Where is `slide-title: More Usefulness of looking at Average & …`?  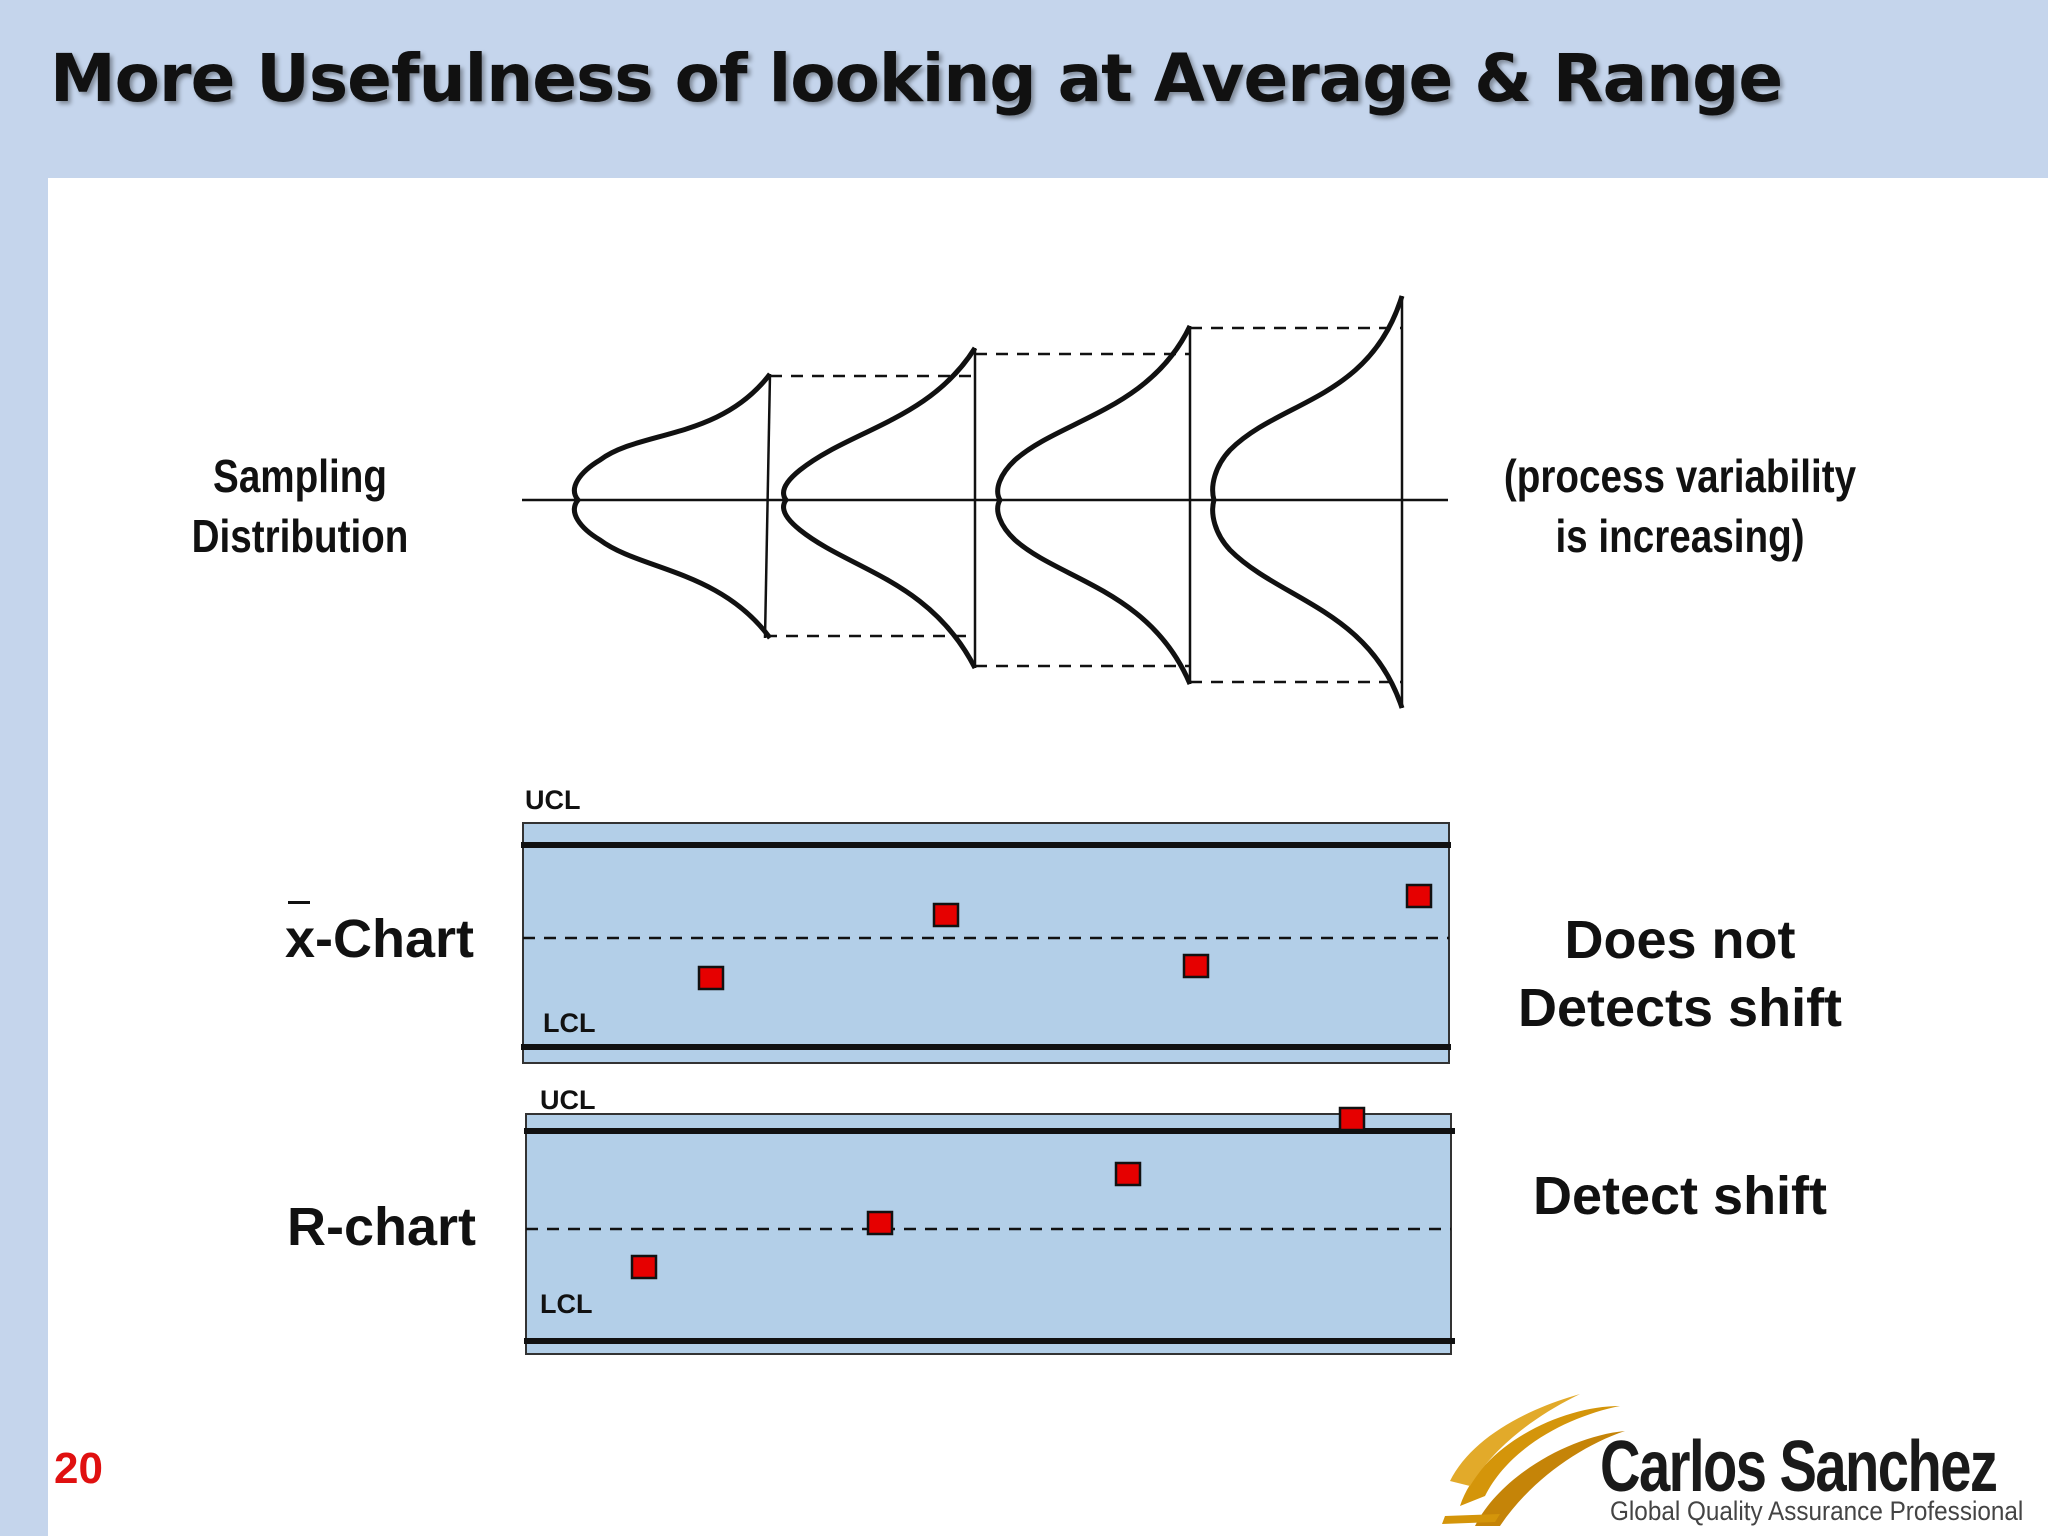
slide-title: More Usefulness of looking at Average & … is located at coordinates (916, 78).